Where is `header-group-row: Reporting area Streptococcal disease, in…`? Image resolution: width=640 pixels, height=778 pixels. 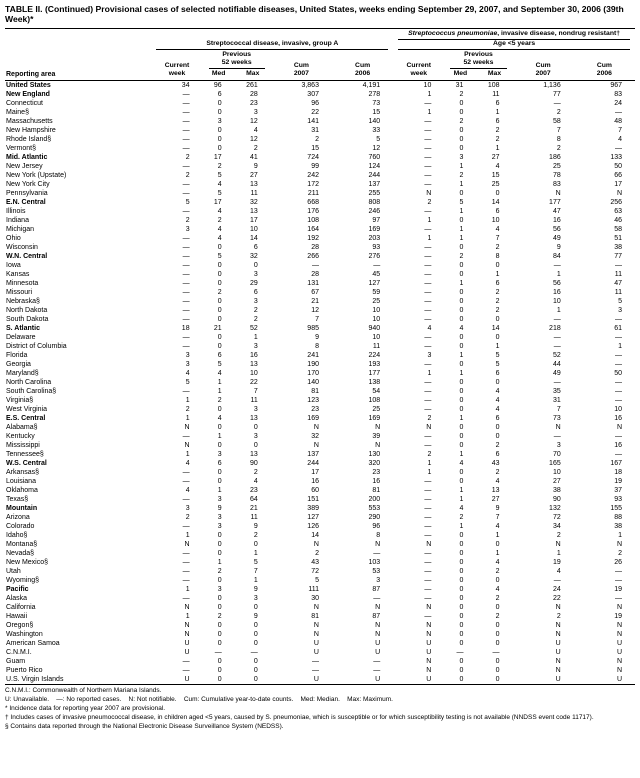
header-group-row: Reporting area Streptococcal disease, in… is located at coordinates (320, 54).